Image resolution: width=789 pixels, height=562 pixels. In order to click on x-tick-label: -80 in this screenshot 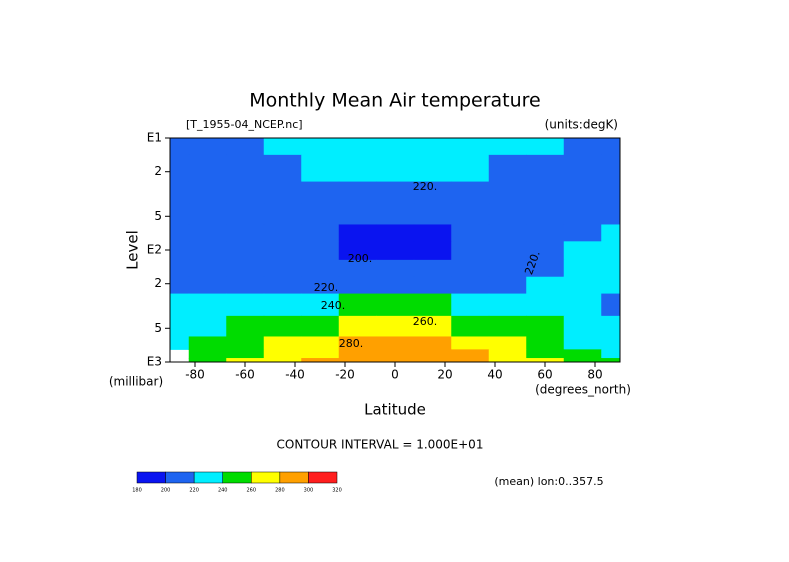, I will do `click(195, 375)`.